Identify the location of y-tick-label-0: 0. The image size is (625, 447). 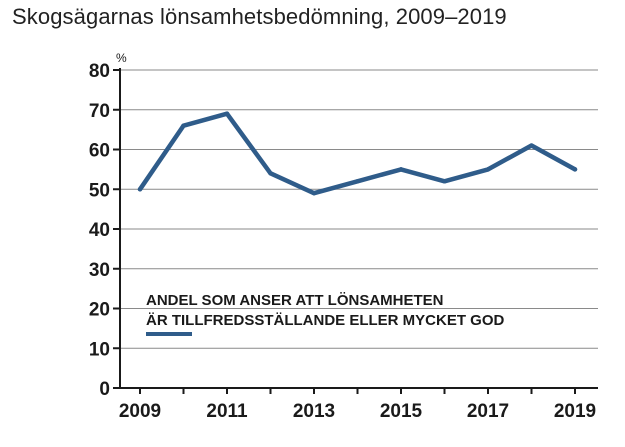
(104, 389).